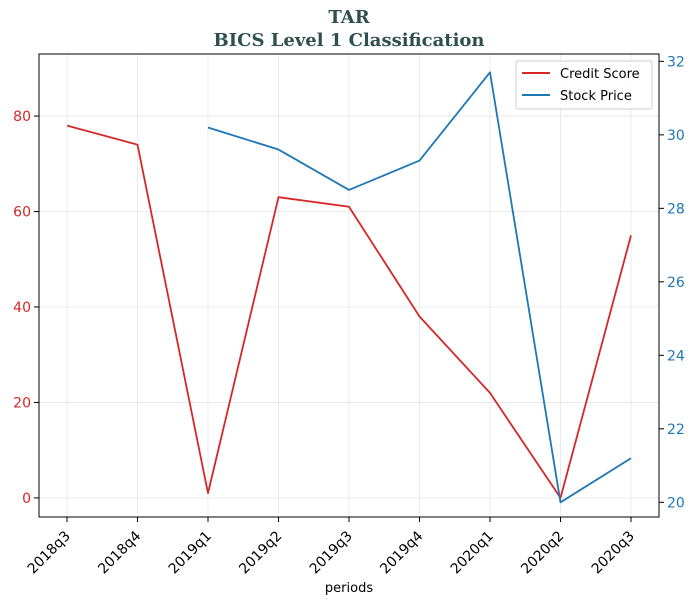 Image resolution: width=698 pixels, height=605 pixels. Describe the element at coordinates (542, 552) in the screenshot. I see `x-tick-label-2020q2: 2020q2` at that location.